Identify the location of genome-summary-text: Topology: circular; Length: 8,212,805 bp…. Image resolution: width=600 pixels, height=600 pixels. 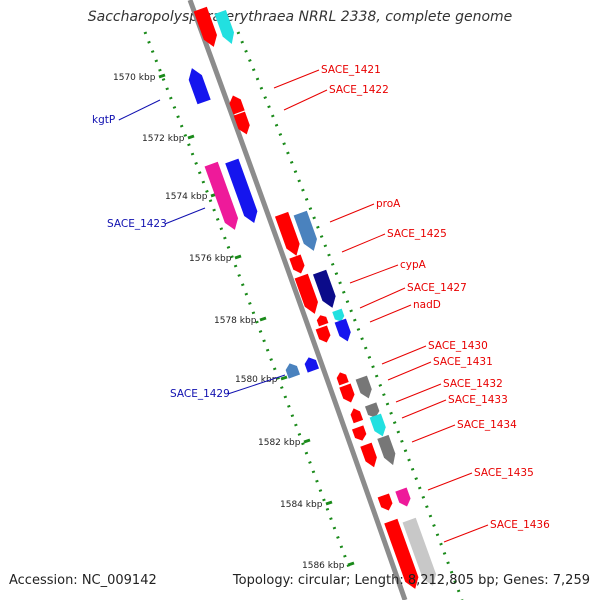
(411, 580).